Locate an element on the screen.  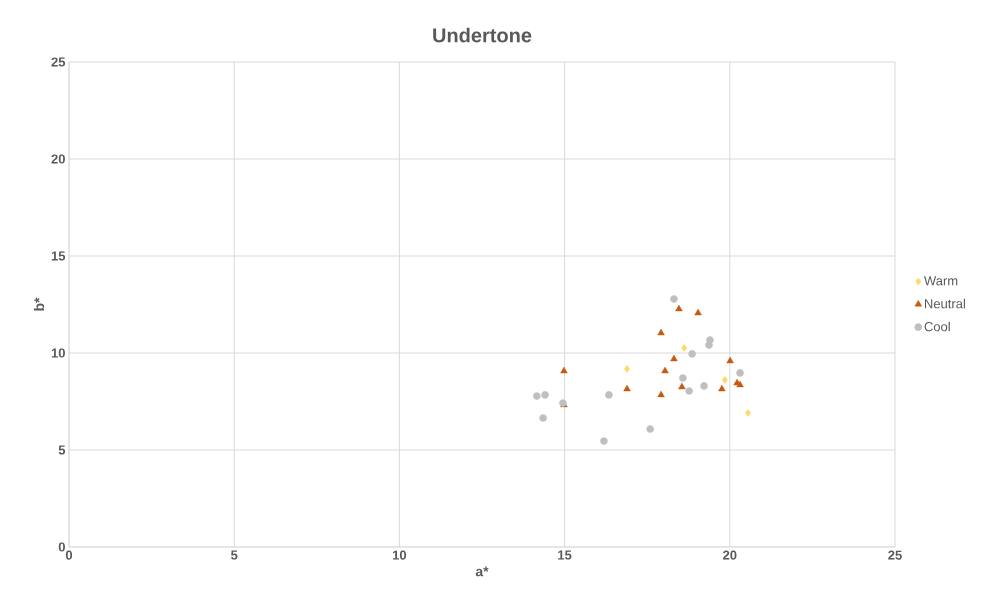
y-tick-label: 25 is located at coordinates (58, 62).